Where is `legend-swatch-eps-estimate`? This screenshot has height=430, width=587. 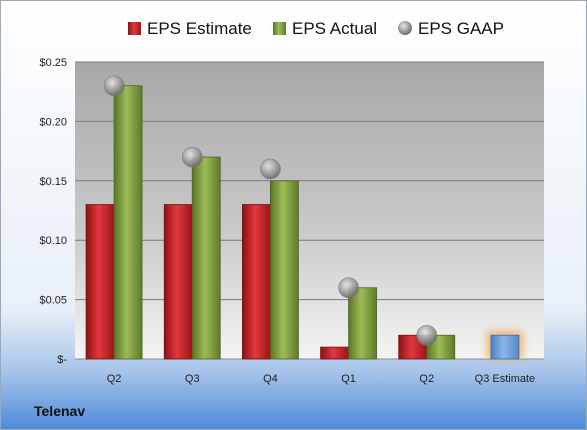
legend-swatch-eps-estimate is located at coordinates (134, 28).